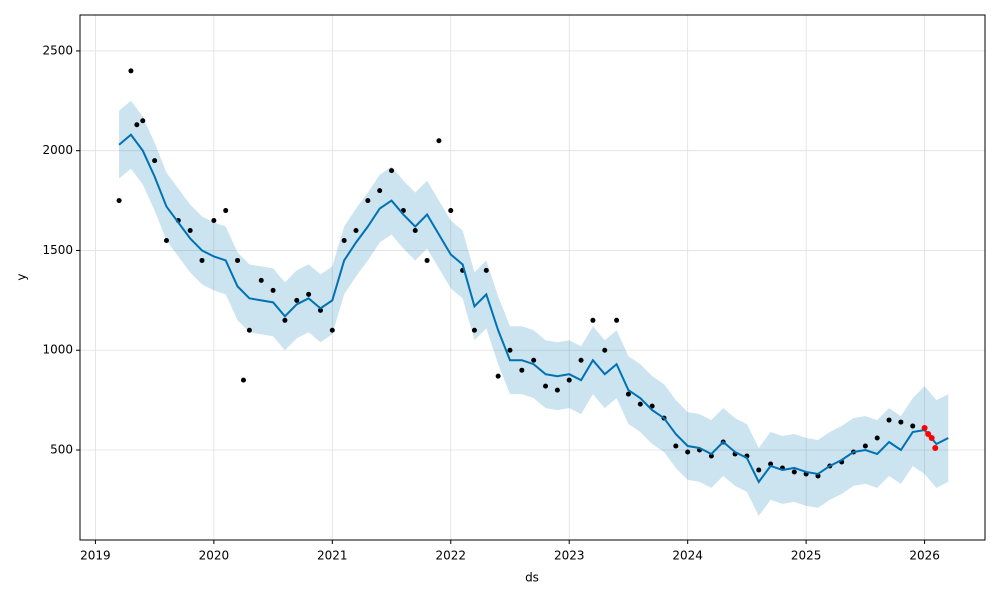  Describe the element at coordinates (214, 556) in the screenshot. I see `x-tick-label: 2020` at that location.